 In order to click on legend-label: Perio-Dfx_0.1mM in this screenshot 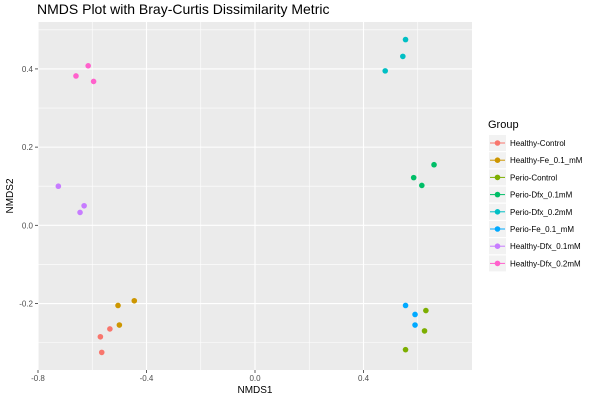, I will do `click(541, 195)`.